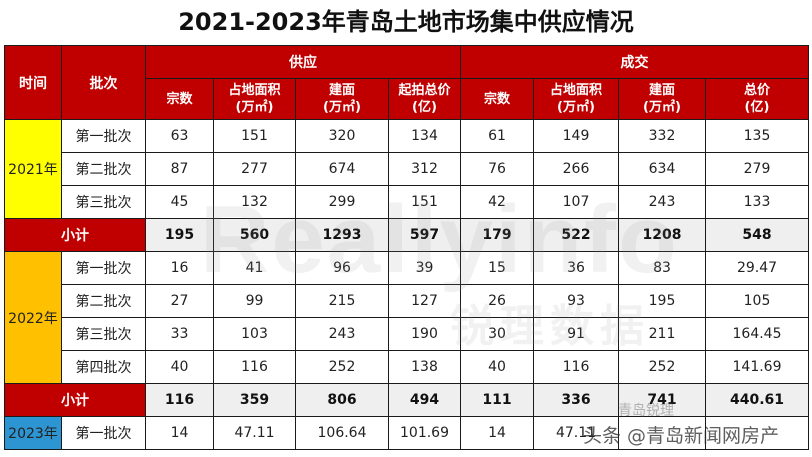 This screenshot has height=457, width=812. I want to click on value-cell: 42, so click(497, 202).